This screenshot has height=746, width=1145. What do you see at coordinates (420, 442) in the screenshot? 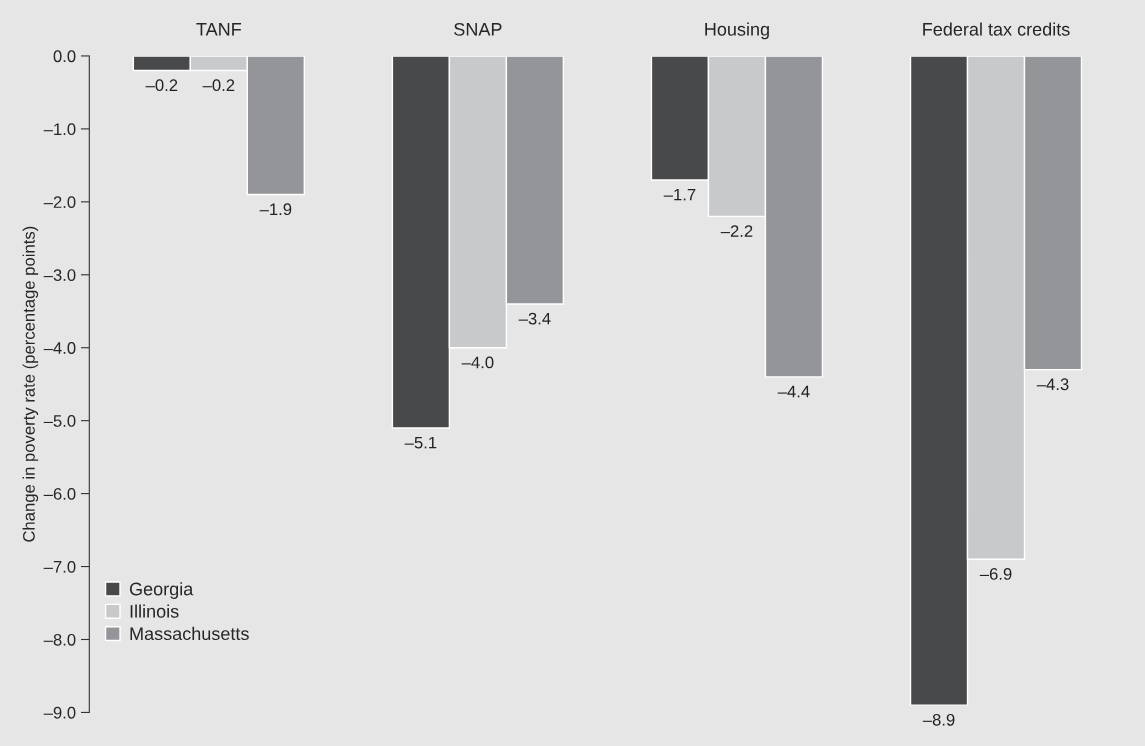
I see `data-label: –5.1` at bounding box center [420, 442].